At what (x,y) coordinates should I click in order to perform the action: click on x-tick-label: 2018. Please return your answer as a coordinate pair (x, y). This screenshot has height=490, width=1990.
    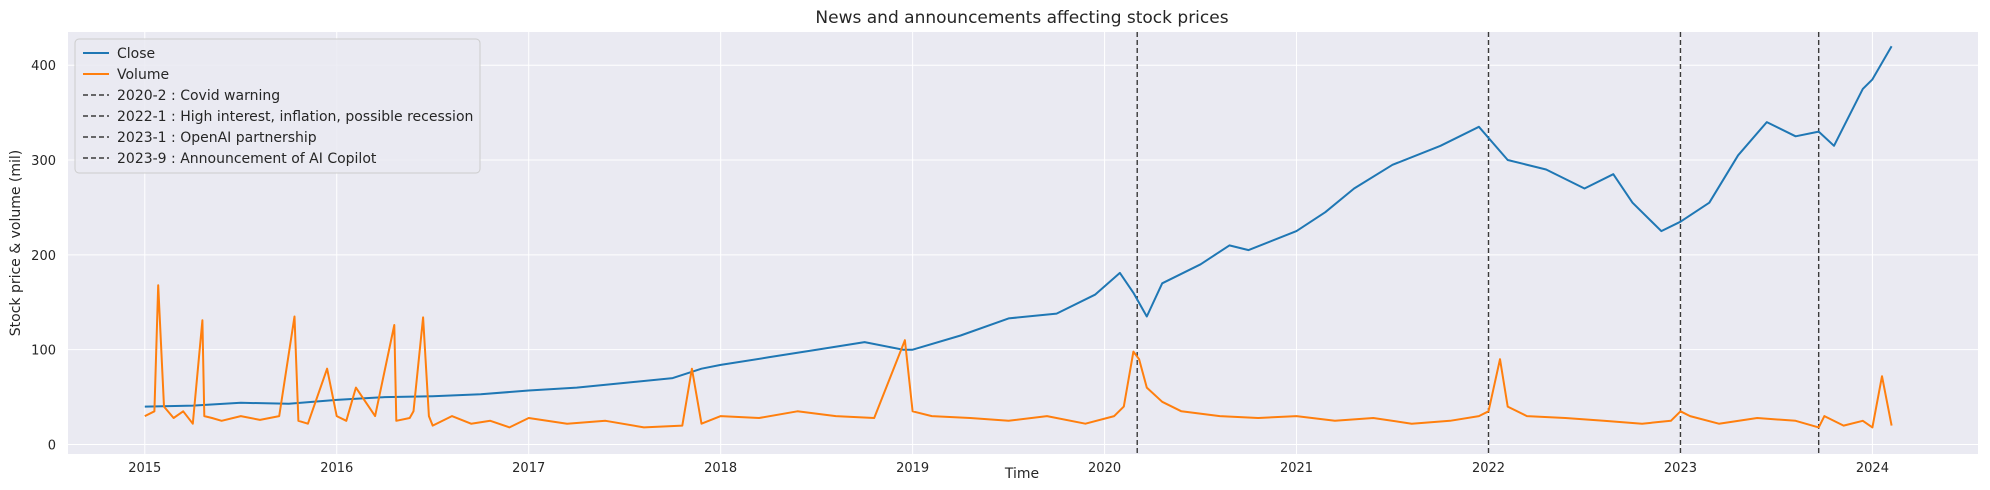
    Looking at the image, I should click on (720, 468).